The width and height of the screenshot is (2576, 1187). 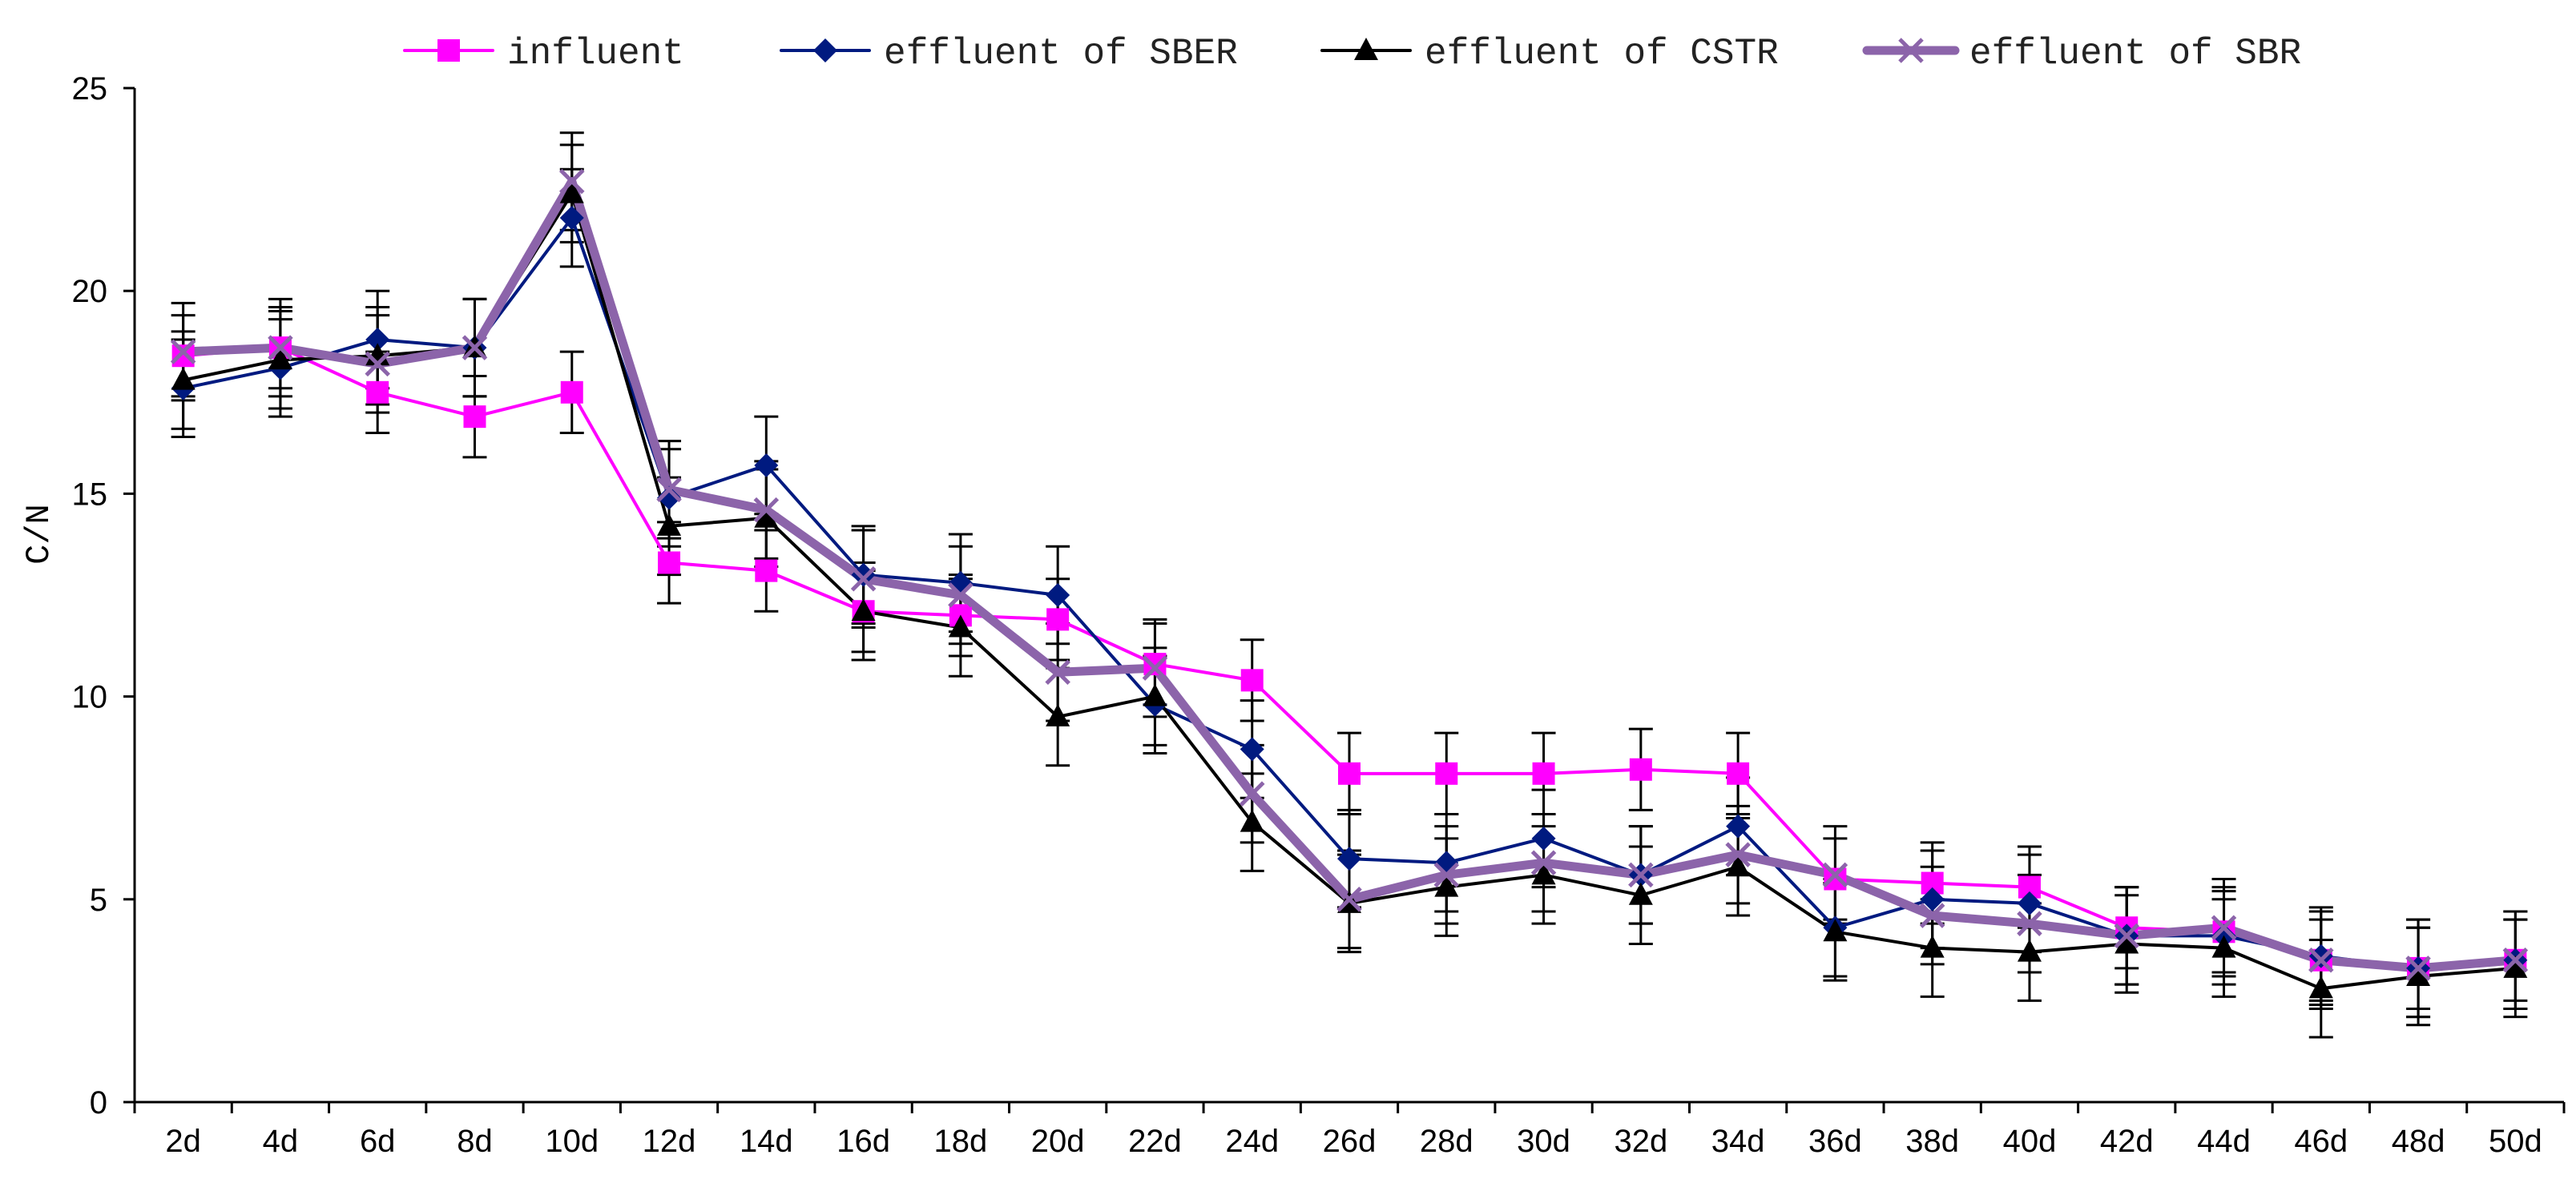 I want to click on legend-label: influent, so click(x=595, y=53).